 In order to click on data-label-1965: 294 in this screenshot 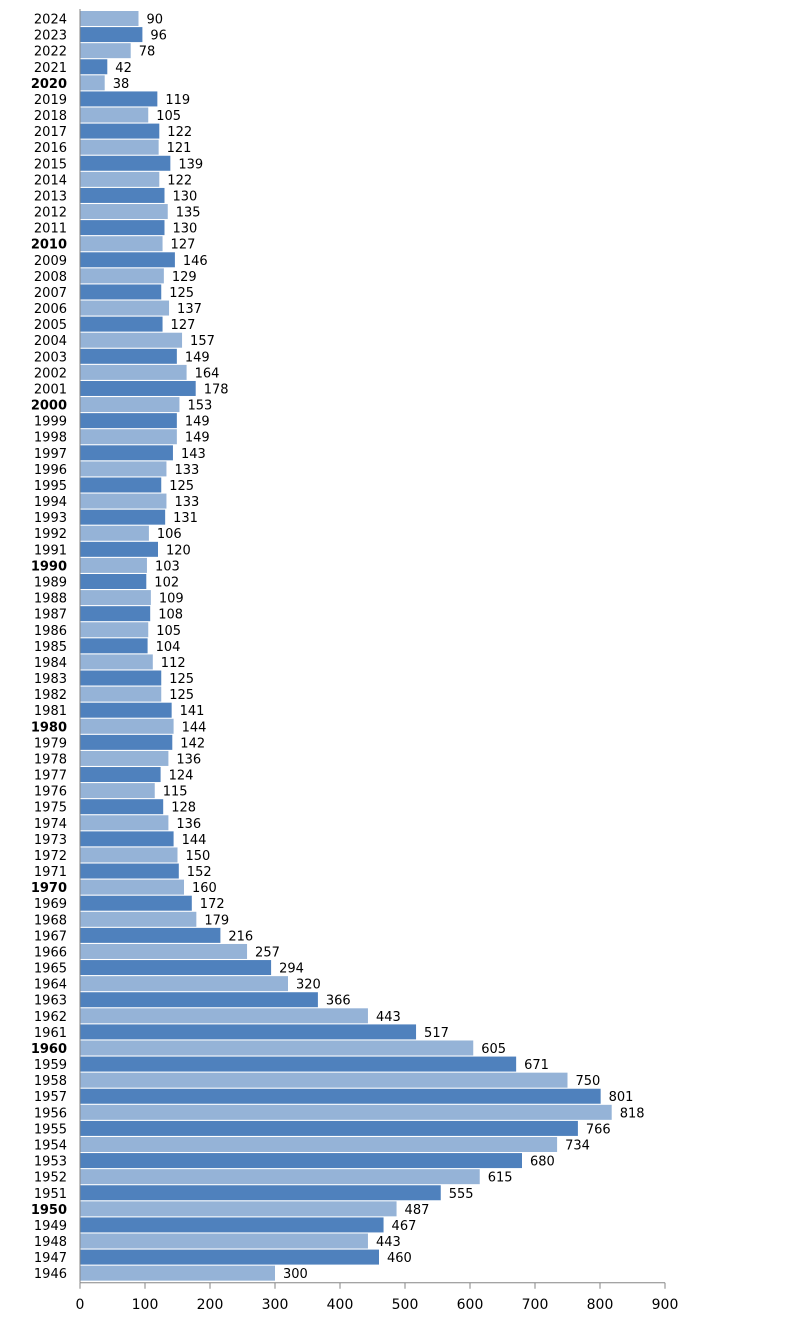, I will do `click(291, 969)`.